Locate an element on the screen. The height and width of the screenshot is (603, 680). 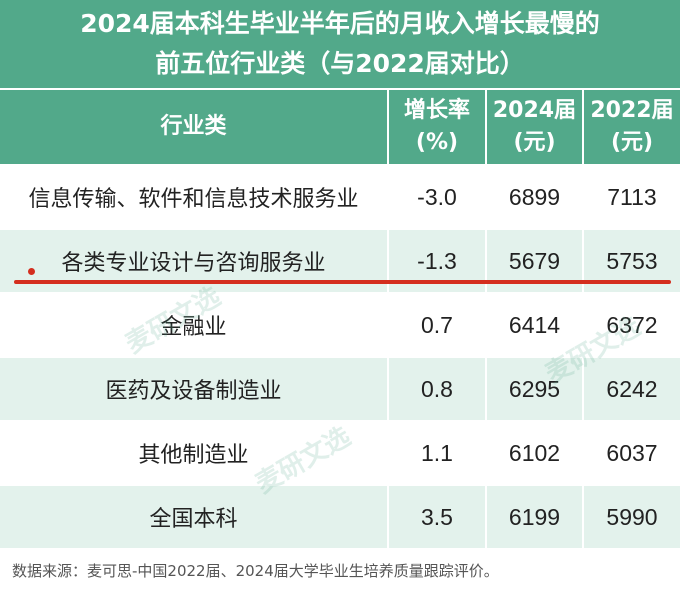
income-2024-cell: 6295 is located at coordinates (534, 389).